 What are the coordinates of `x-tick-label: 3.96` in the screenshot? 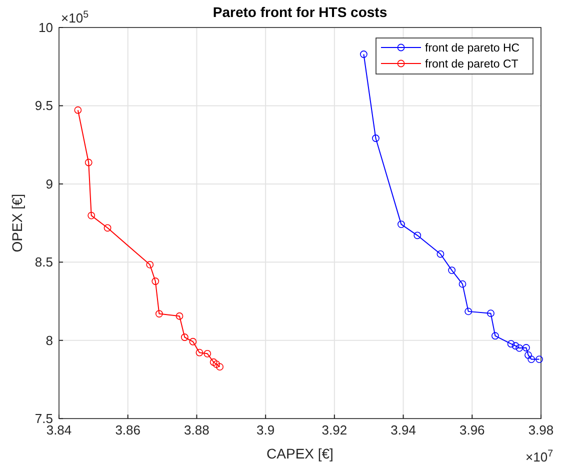 It's located at (472, 430).